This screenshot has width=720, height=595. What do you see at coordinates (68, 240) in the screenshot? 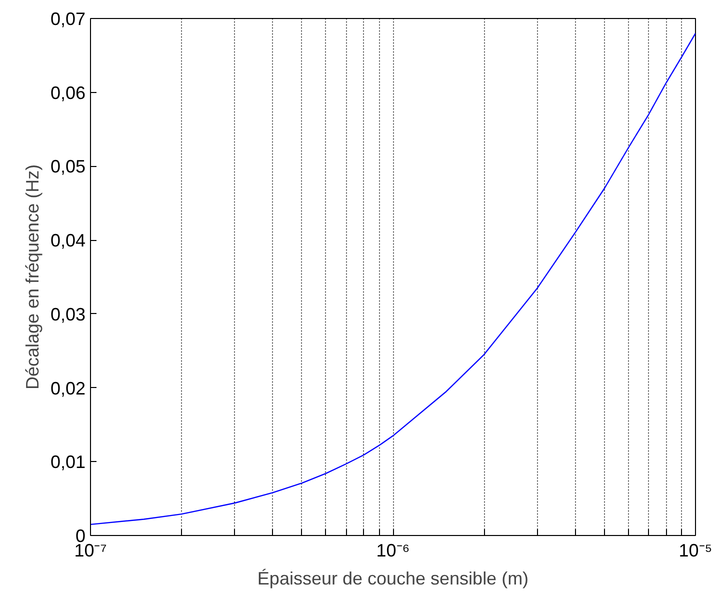
I see `y-tick-label: 0,04` at bounding box center [68, 240].